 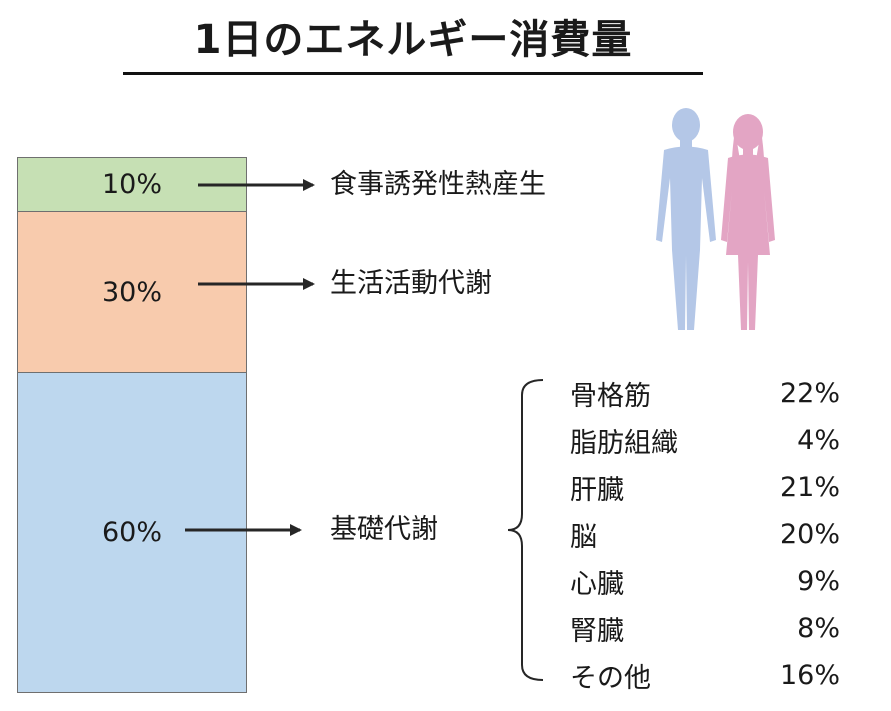 What do you see at coordinates (610, 396) in the screenshot?
I see `organ-name: 骨格筋` at bounding box center [610, 396].